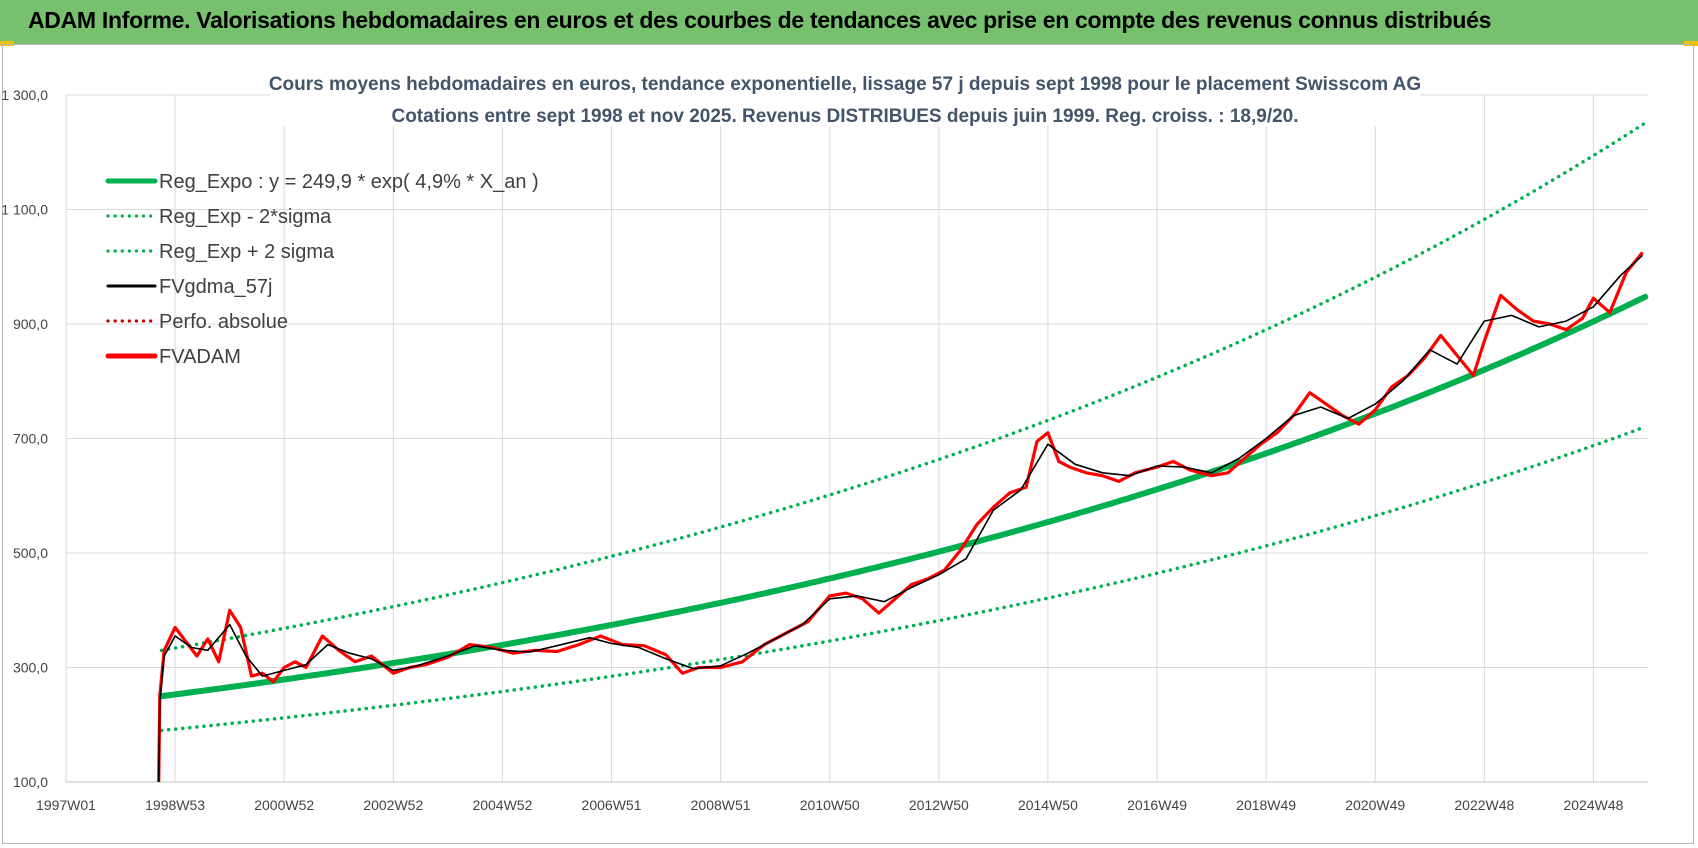 The image size is (1698, 848). What do you see at coordinates (1048, 805) in the screenshot?
I see `x-tick-label: 2014W50` at bounding box center [1048, 805].